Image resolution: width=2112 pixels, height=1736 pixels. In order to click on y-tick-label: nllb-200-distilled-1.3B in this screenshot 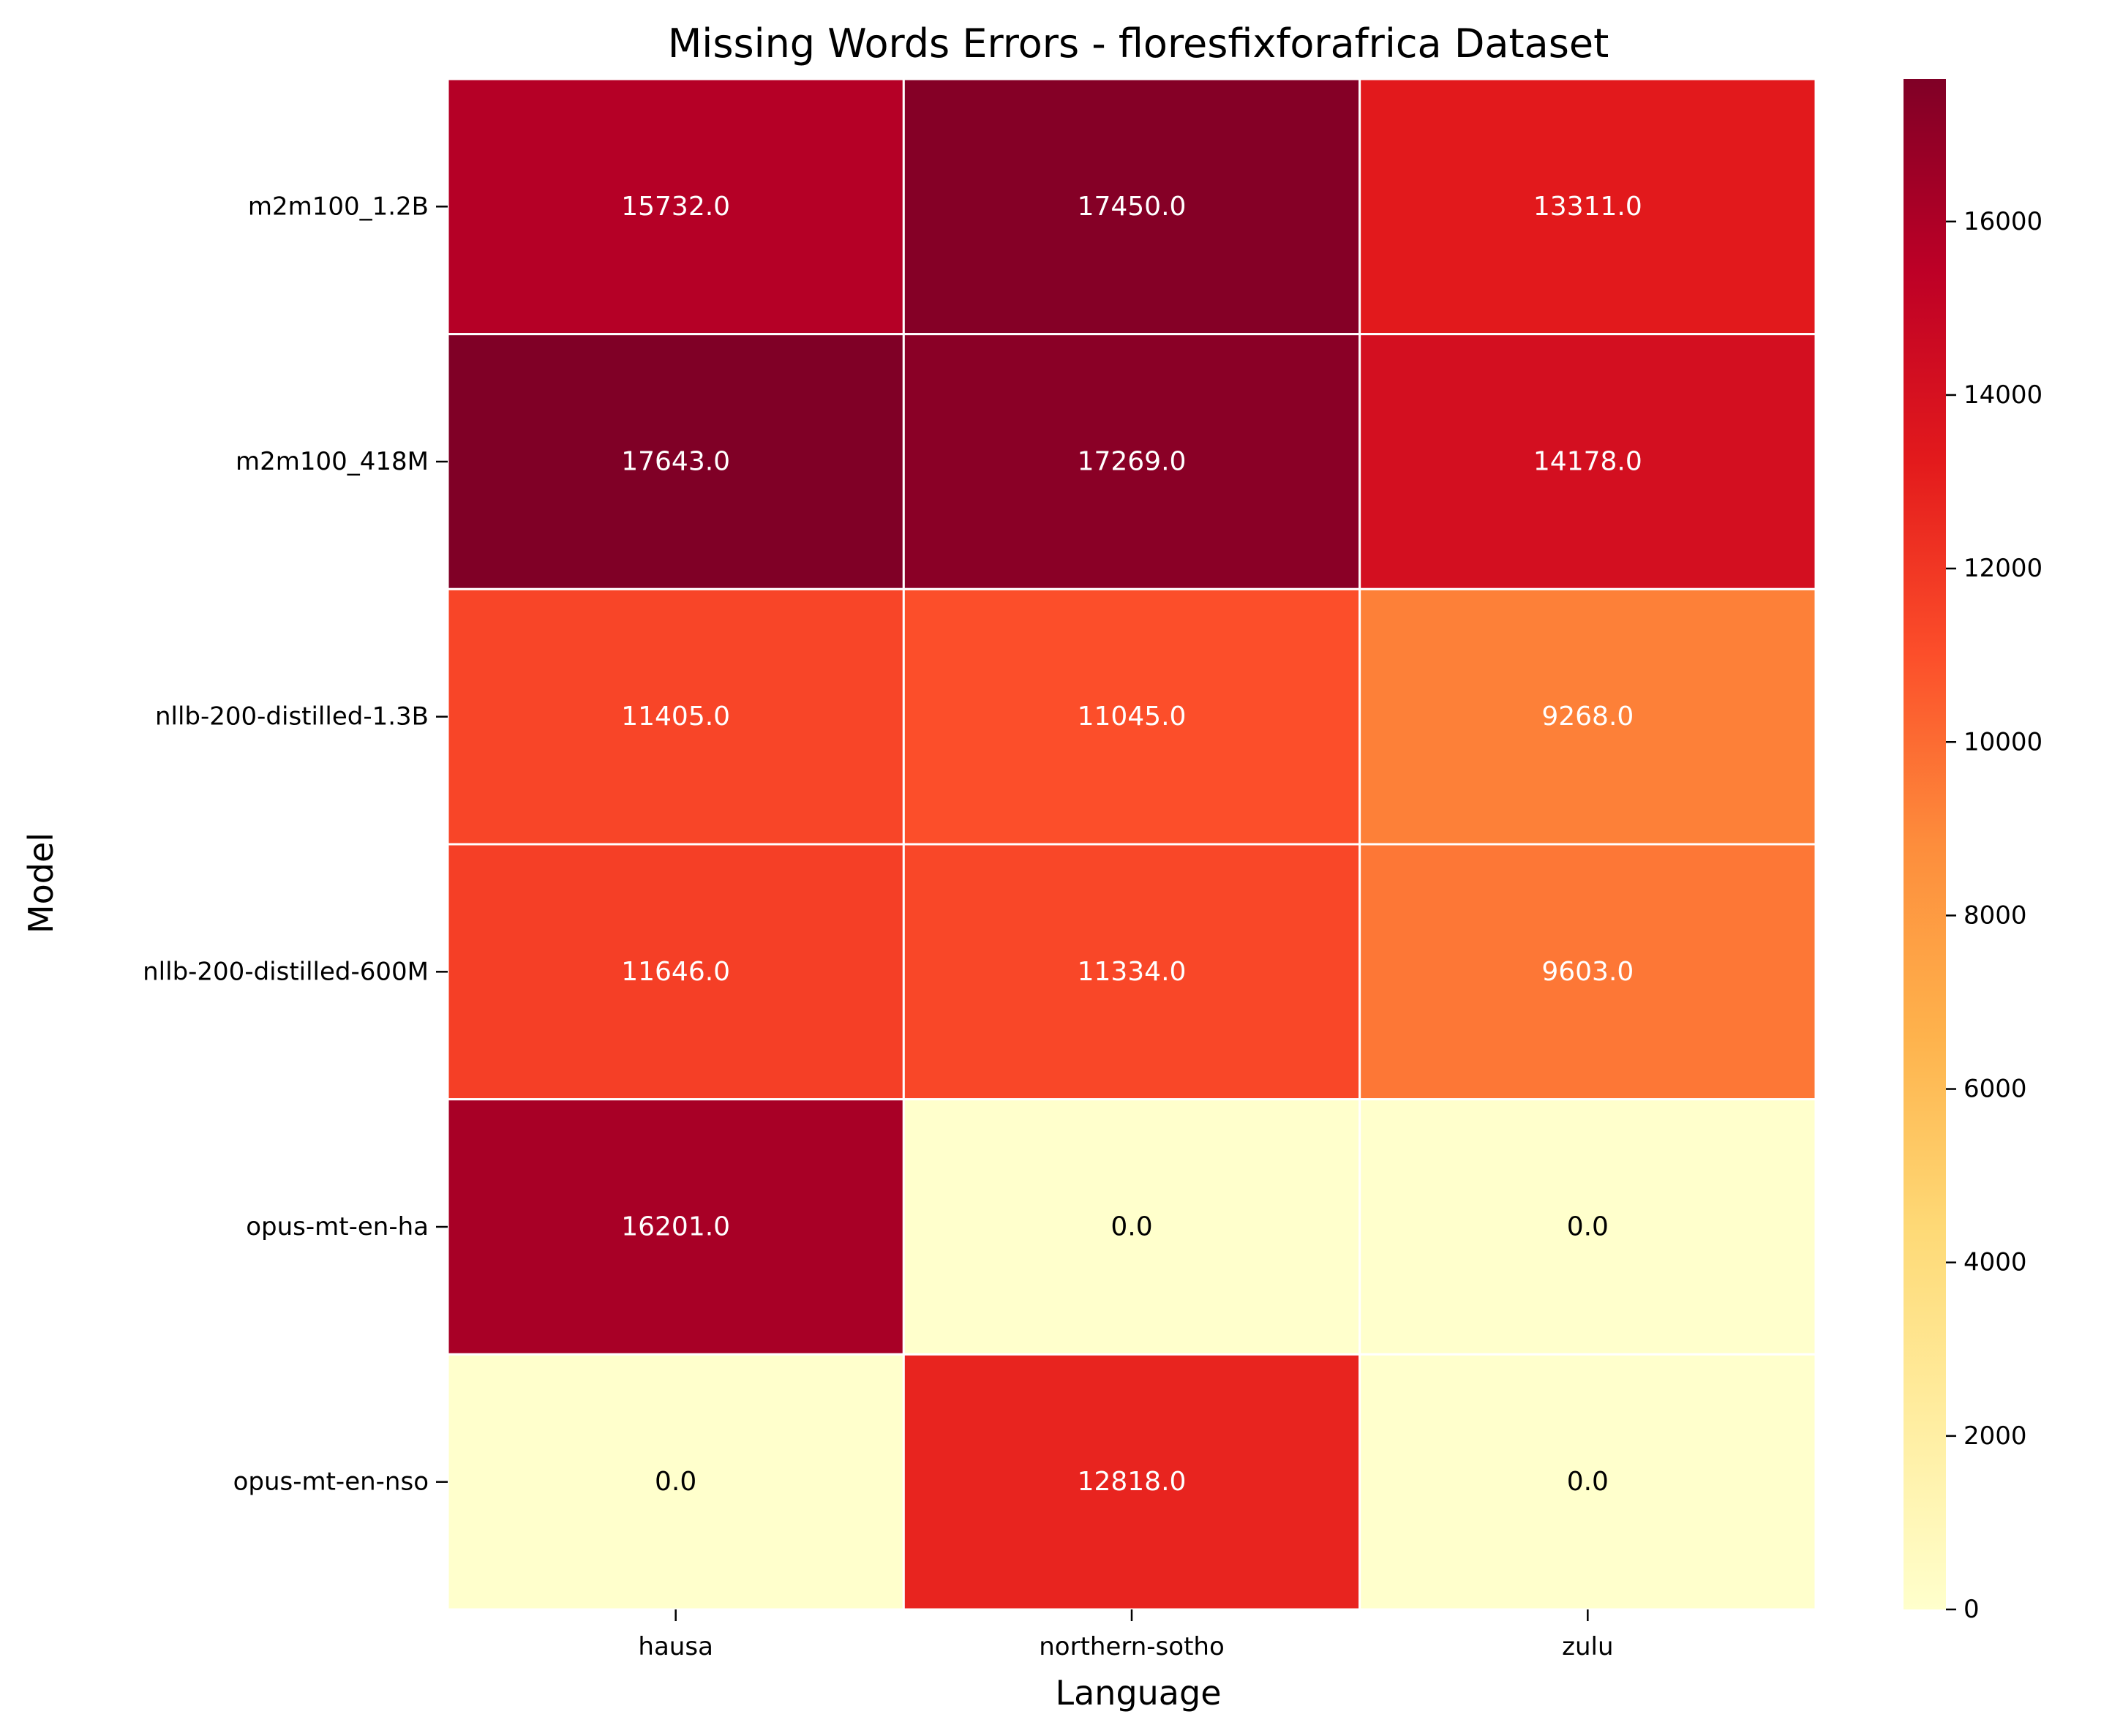, I will do `click(292, 717)`.